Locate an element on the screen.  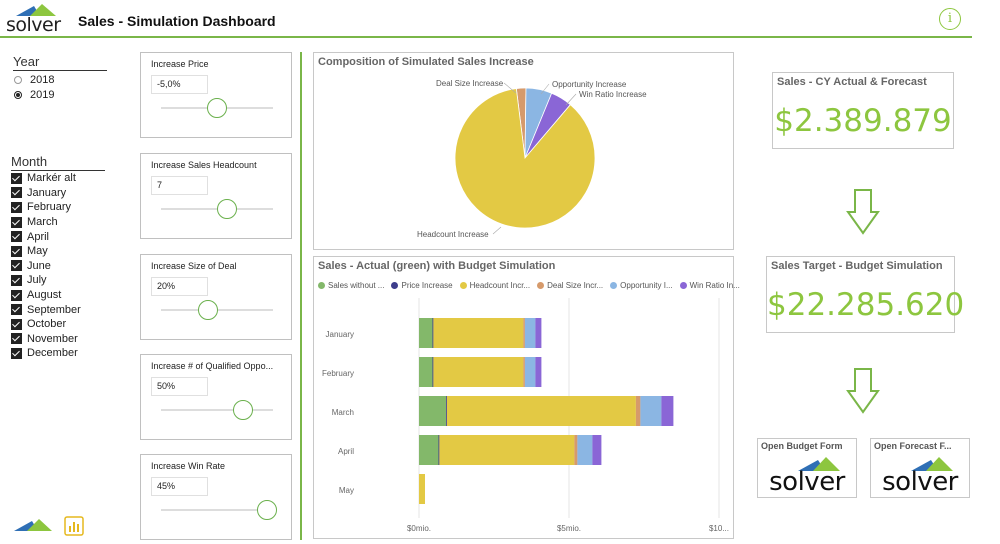
kpi-title: Sales - CY Actual & Forecast is located at coordinates (852, 82).